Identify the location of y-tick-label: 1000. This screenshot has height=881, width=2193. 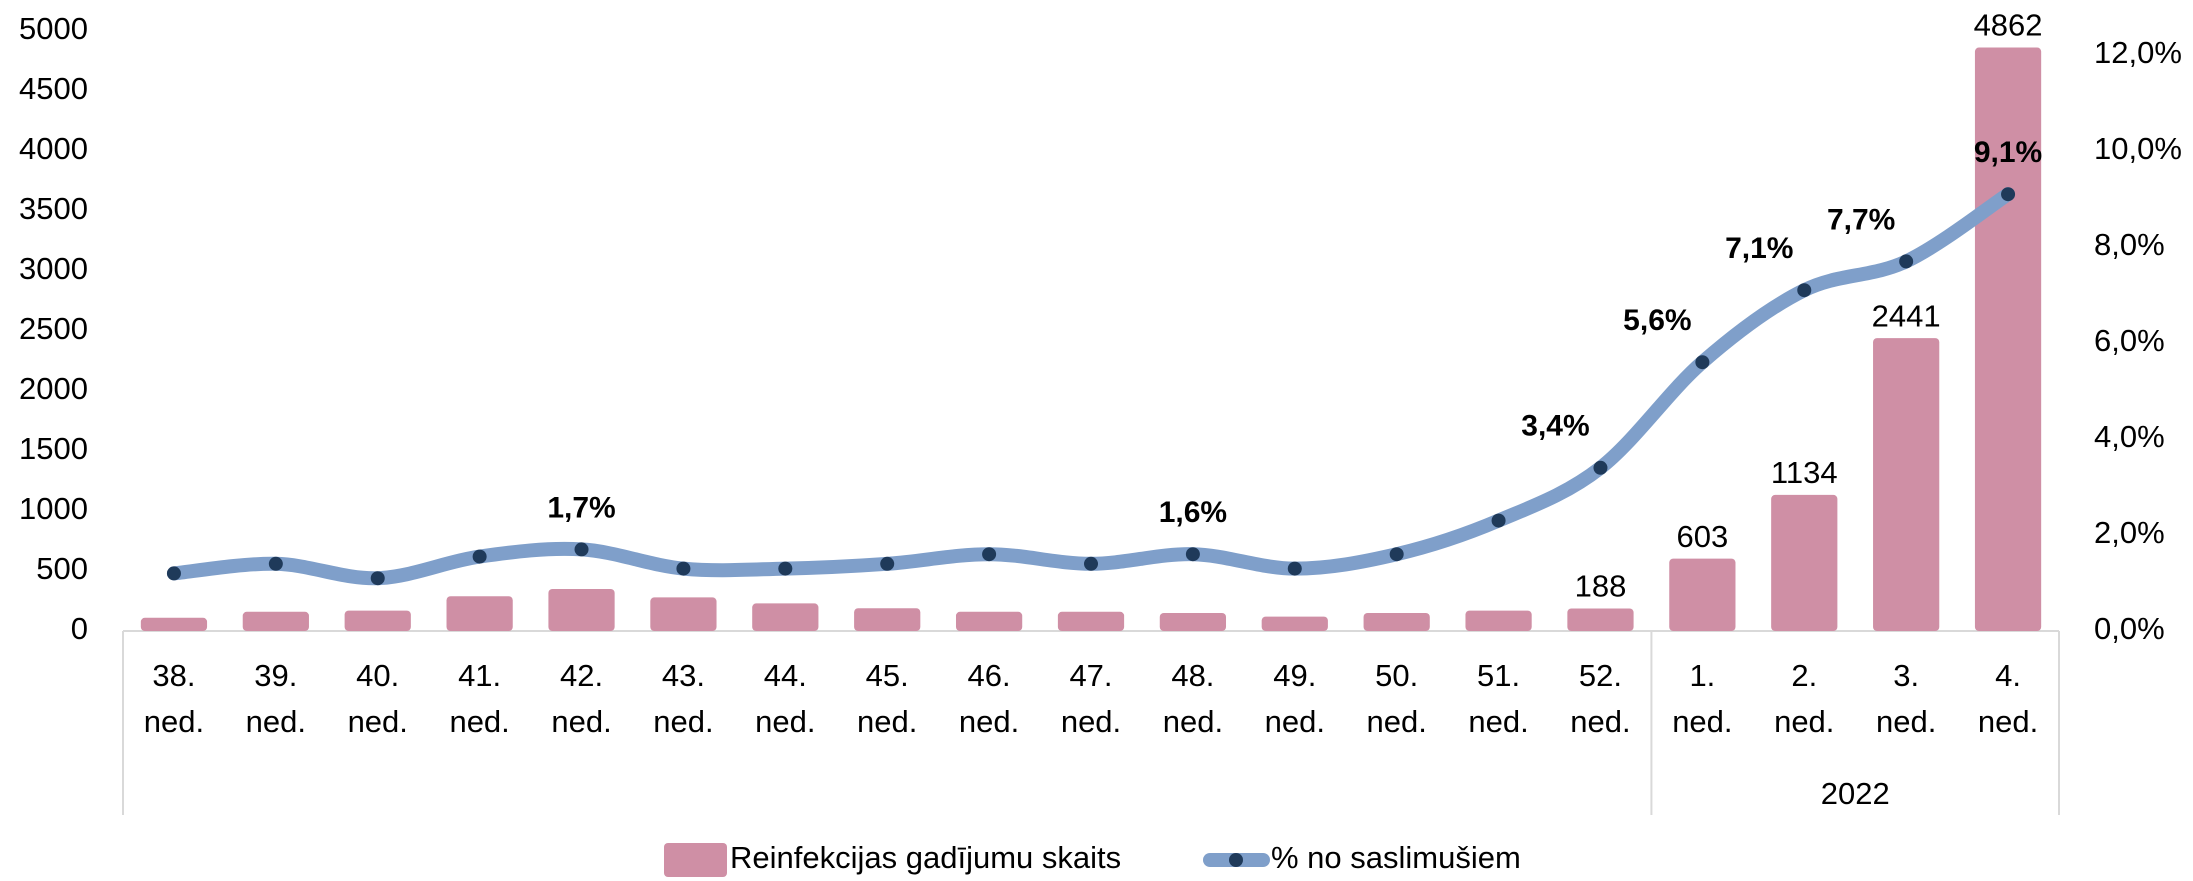
(53, 508).